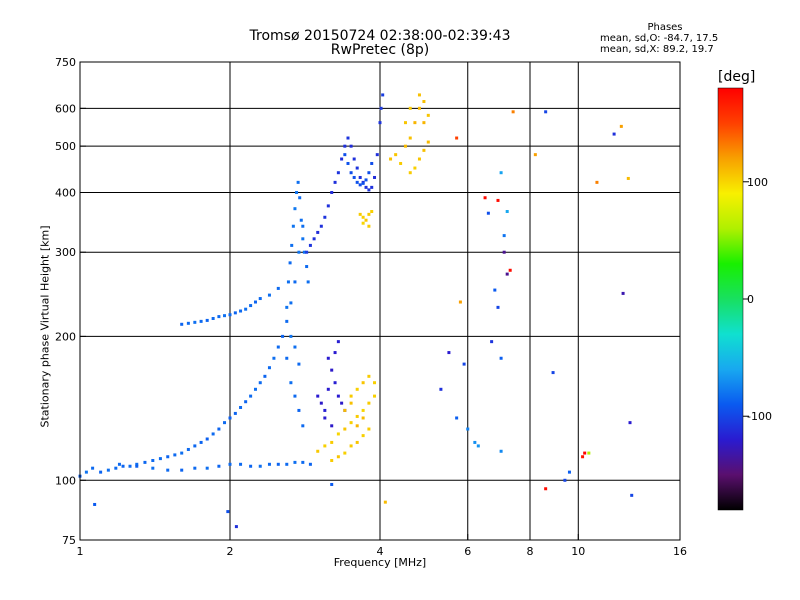 The height and width of the screenshot is (600, 800). What do you see at coordinates (730, 299) in the screenshot?
I see `colorbar-gradient` at bounding box center [730, 299].